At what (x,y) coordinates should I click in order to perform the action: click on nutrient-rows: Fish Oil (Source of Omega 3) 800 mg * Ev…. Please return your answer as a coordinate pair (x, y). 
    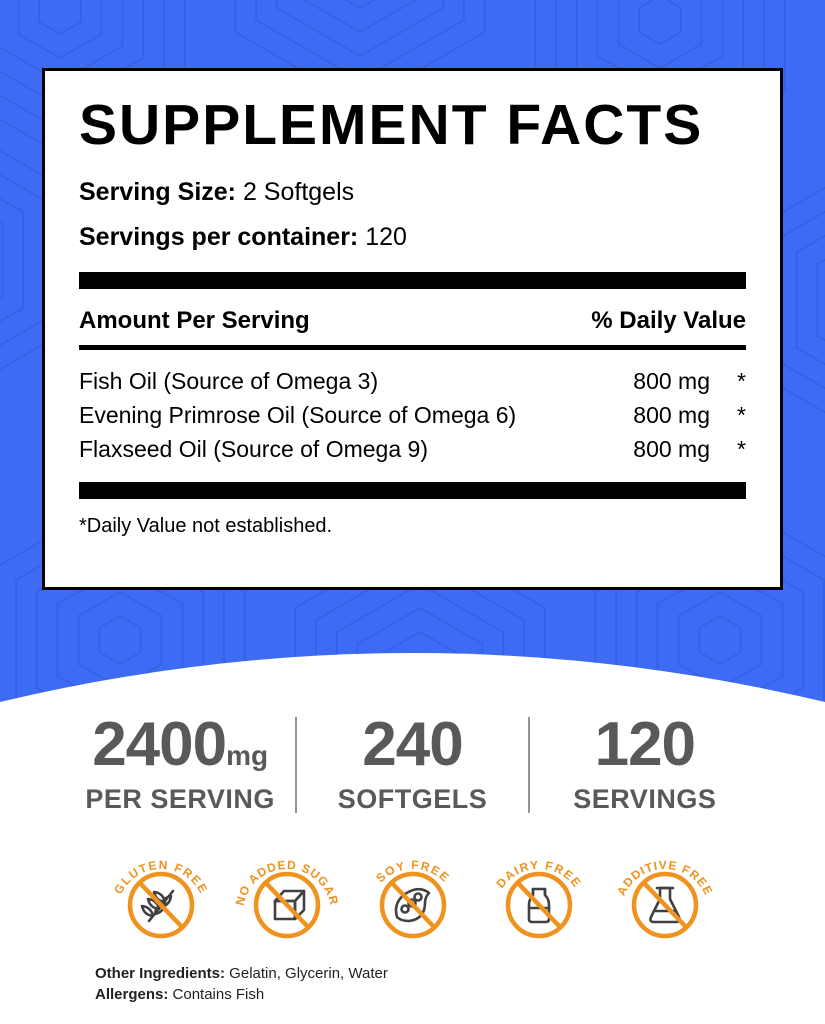
    Looking at the image, I should click on (412, 408).